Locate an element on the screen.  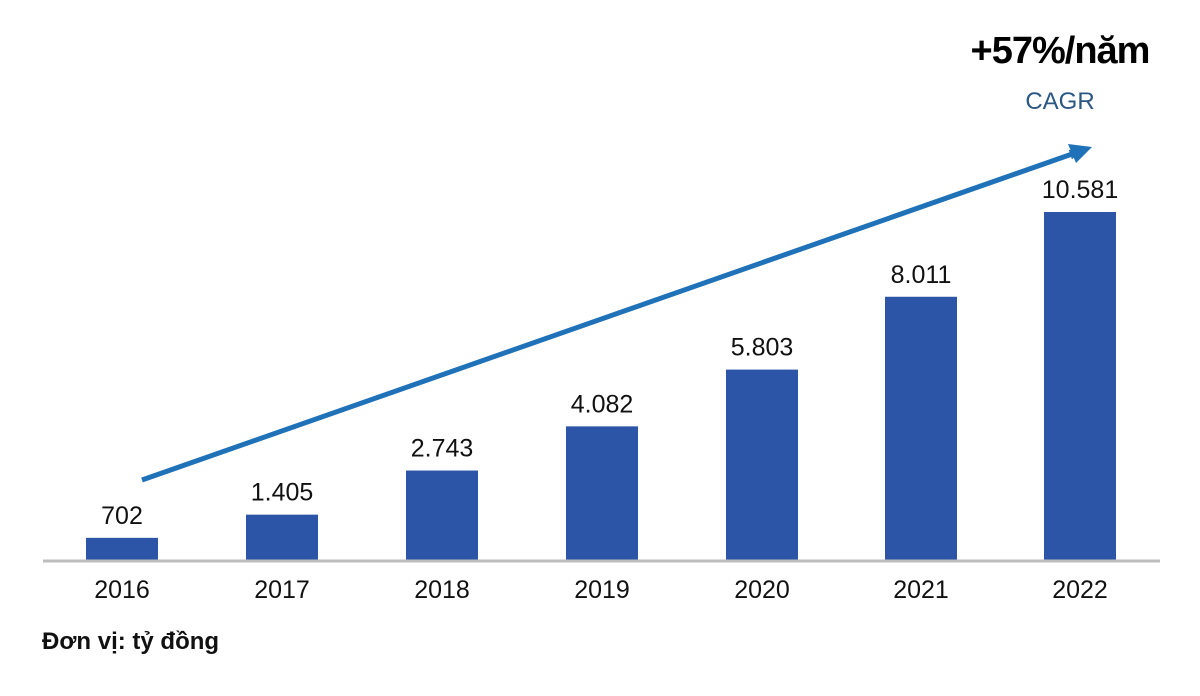
data-label-2022: 10.581 is located at coordinates (1080, 190).